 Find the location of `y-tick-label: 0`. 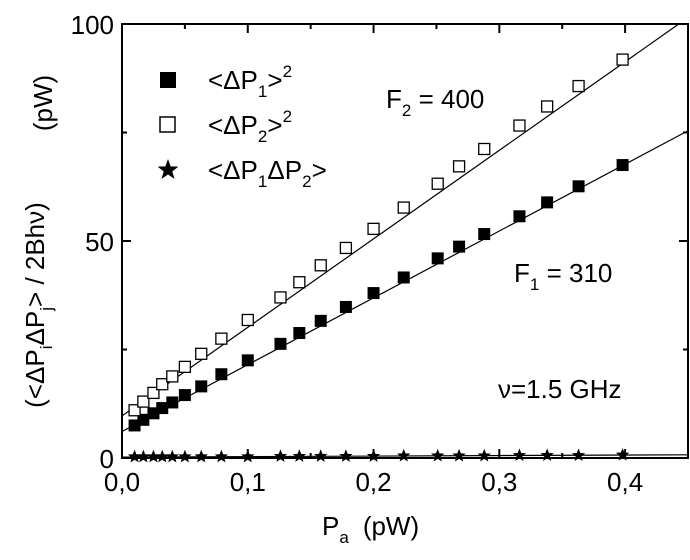

y-tick-label: 0 is located at coordinates (107, 459).